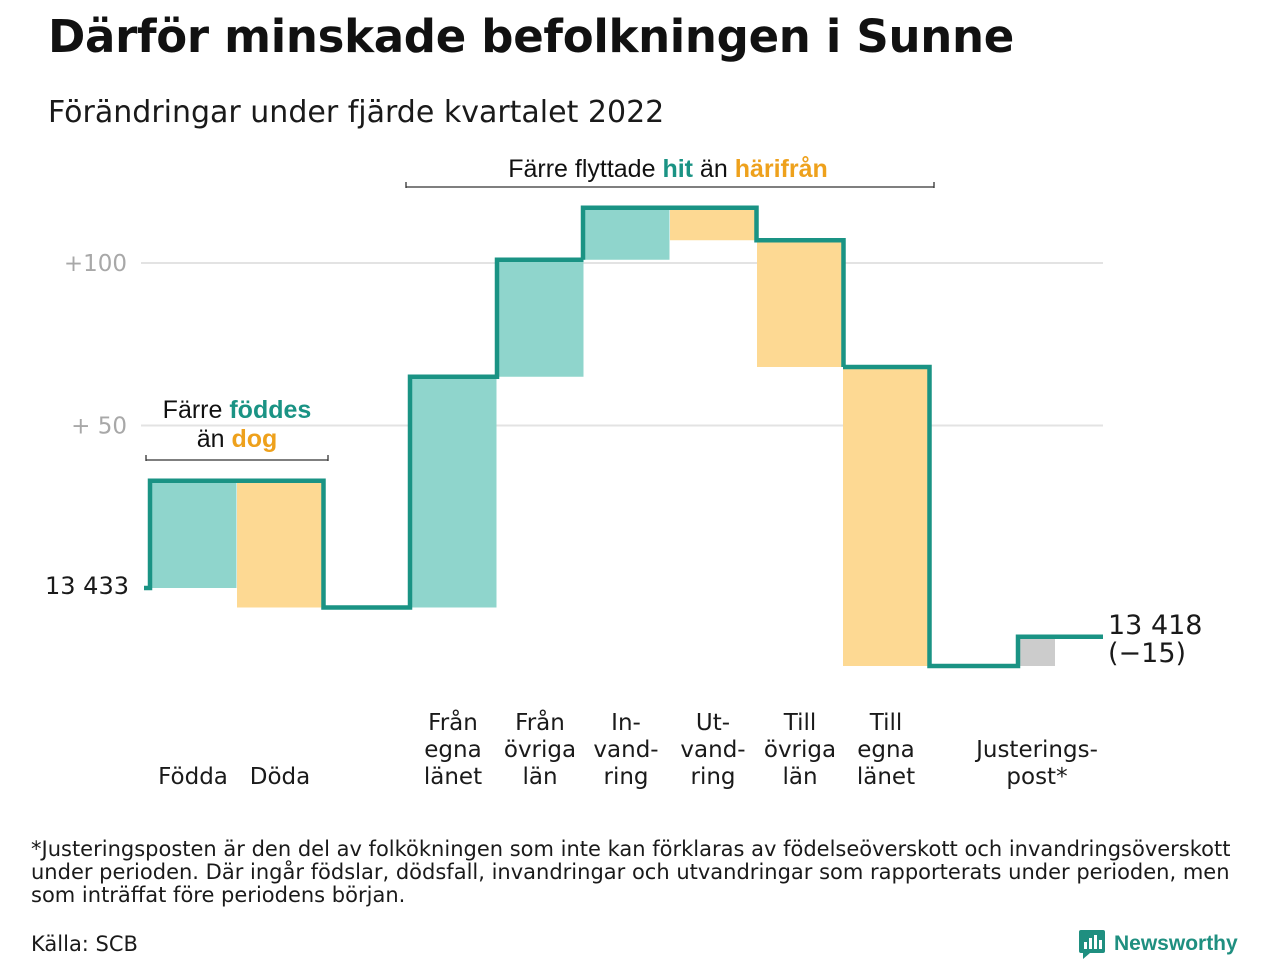  I want to click on category-label: Födda, so click(193, 777).